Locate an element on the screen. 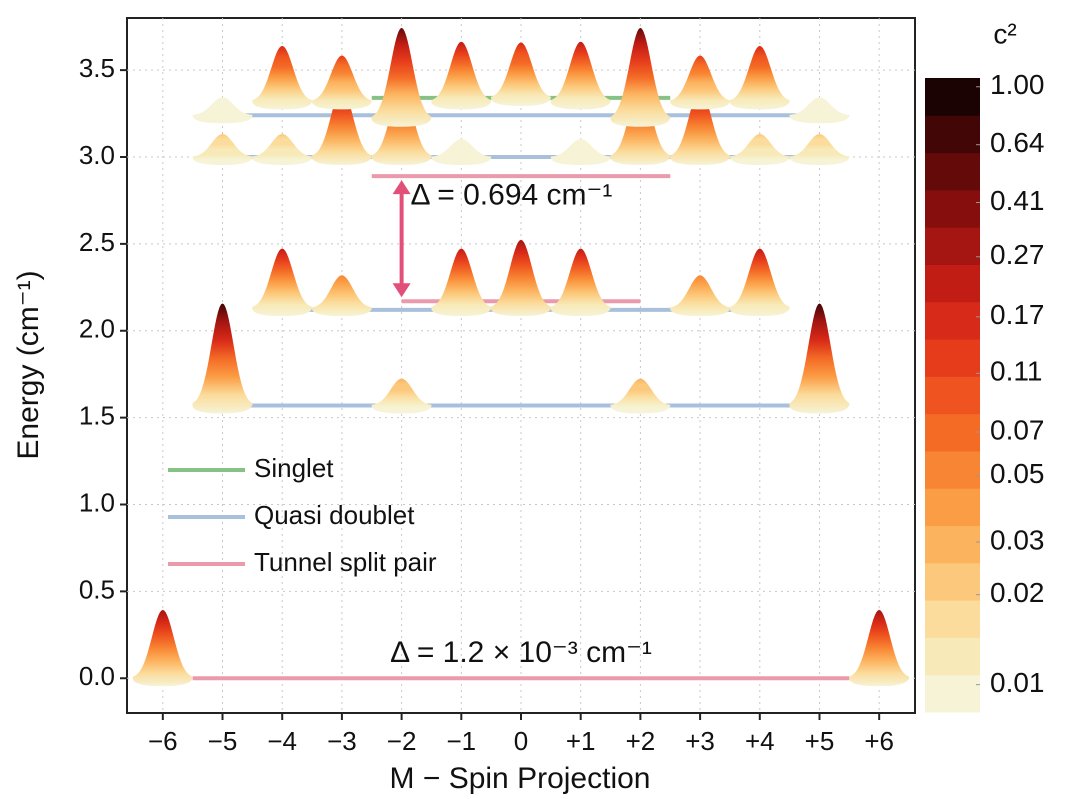 The height and width of the screenshot is (799, 1065). x-tick-label: −1 is located at coordinates (461, 741).